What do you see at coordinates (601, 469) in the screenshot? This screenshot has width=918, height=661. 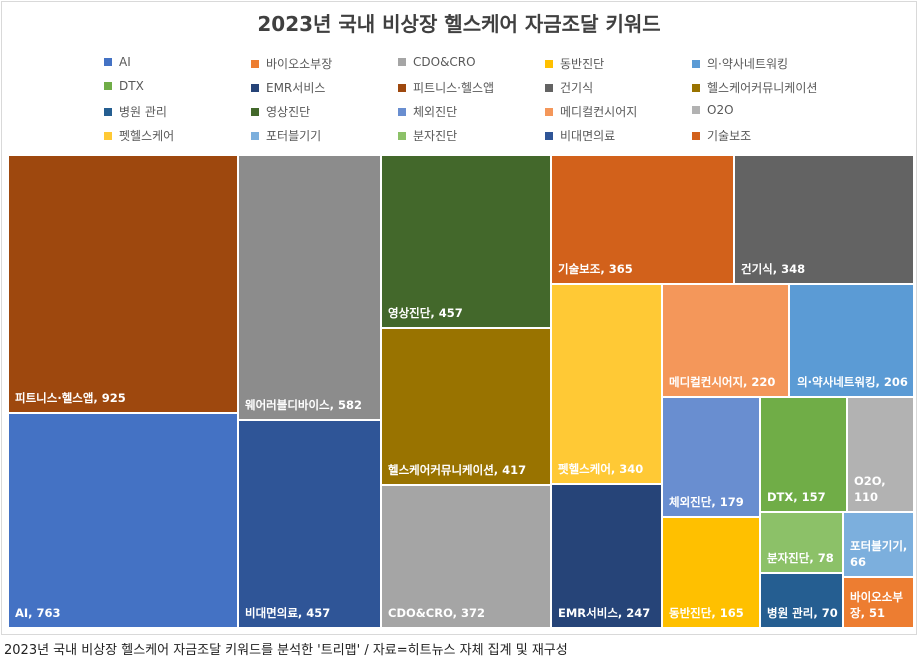 I see `treemap-label: 펫헬스케어, 340` at bounding box center [601, 469].